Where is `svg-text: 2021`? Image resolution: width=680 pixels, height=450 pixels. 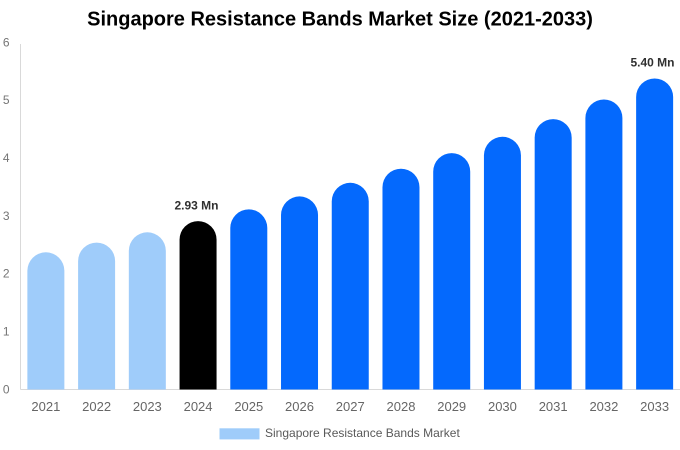 svg-text: 2021 is located at coordinates (45, 406).